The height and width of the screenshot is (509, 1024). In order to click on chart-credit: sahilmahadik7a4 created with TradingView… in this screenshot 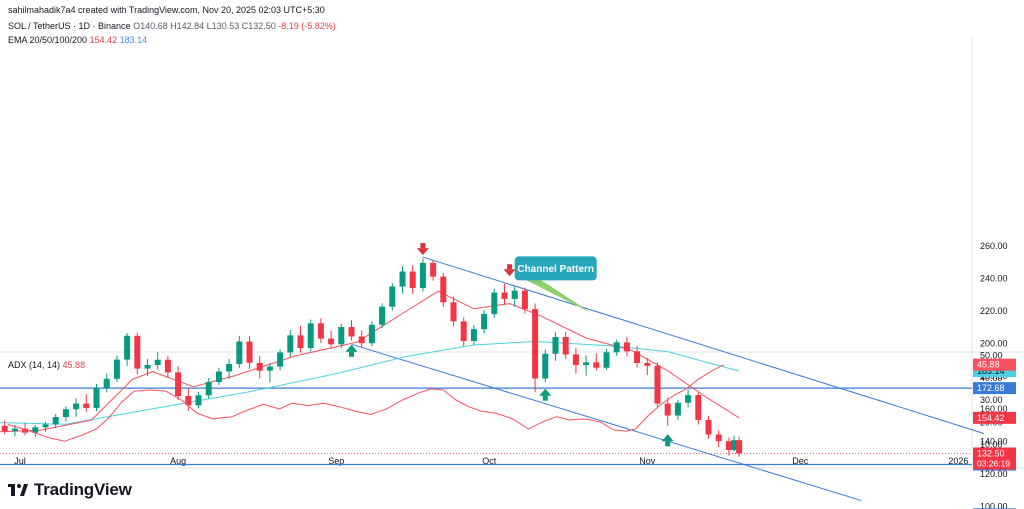, I will do `click(166, 10)`.